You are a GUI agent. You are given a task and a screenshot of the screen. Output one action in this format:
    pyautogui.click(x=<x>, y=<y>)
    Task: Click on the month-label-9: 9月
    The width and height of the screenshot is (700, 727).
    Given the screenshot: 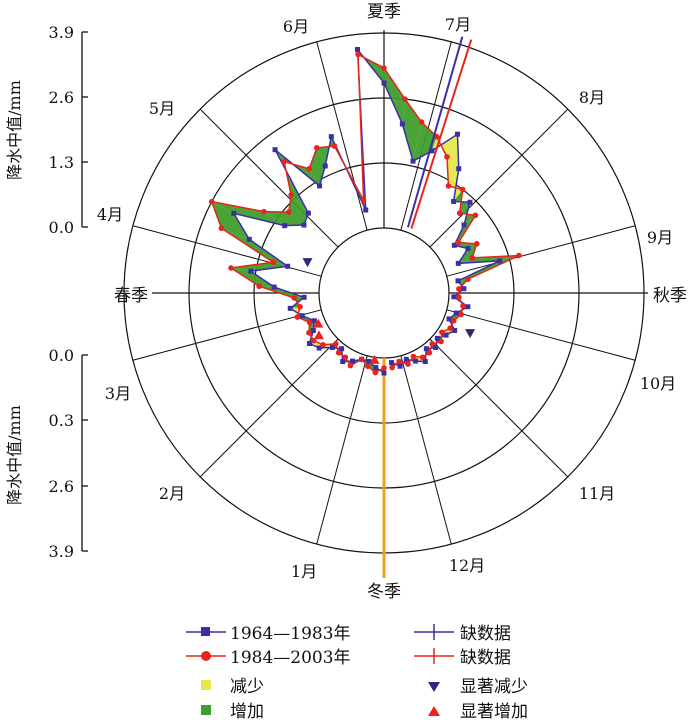 What is the action you would take?
    pyautogui.click(x=660, y=237)
    